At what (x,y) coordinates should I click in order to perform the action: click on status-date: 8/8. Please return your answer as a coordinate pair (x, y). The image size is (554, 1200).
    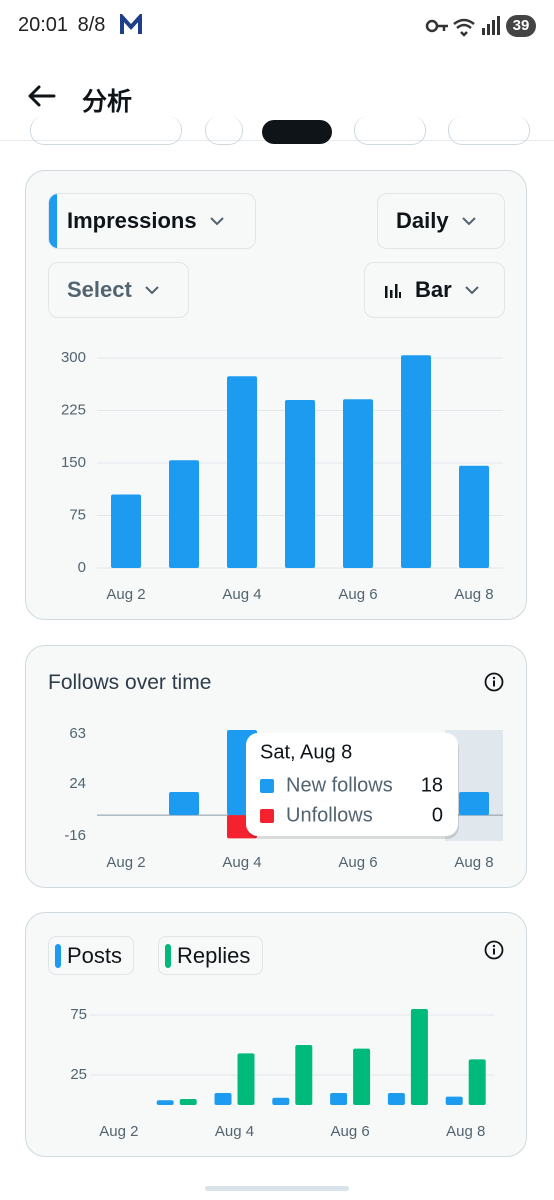
    Looking at the image, I should click on (91, 25).